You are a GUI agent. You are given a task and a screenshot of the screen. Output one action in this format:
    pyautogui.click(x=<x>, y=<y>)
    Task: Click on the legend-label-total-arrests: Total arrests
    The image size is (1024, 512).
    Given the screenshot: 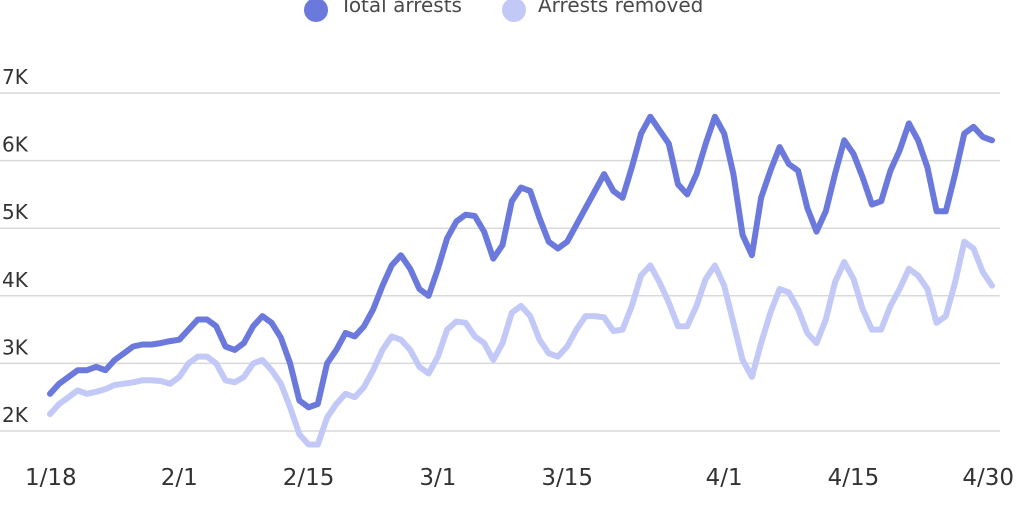 What is the action you would take?
    pyautogui.click(x=400, y=8)
    